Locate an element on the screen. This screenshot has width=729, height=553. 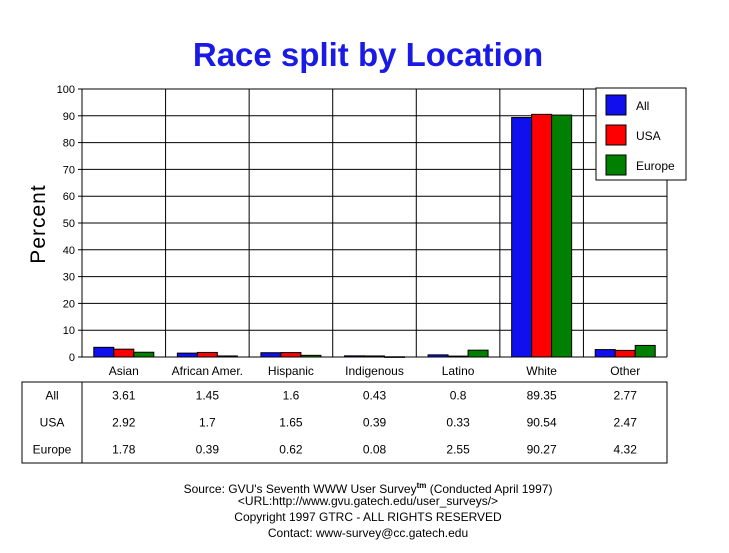
y-tick-label: 50 is located at coordinates (69, 224).